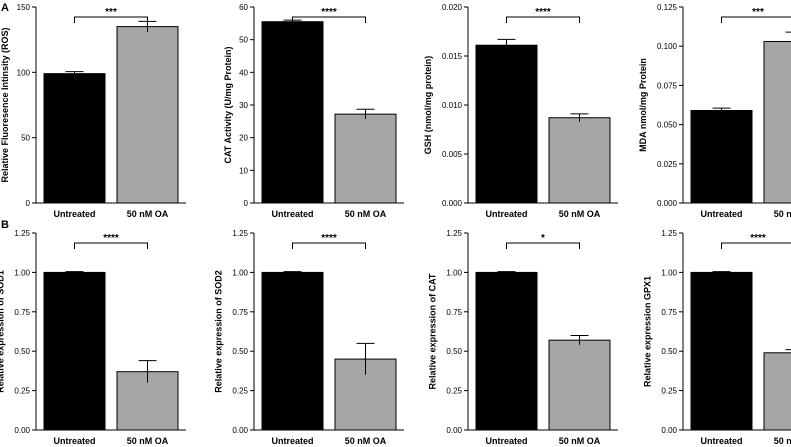  Describe the element at coordinates (243, 72) in the screenshot. I see `y-tick-label: 40` at that location.